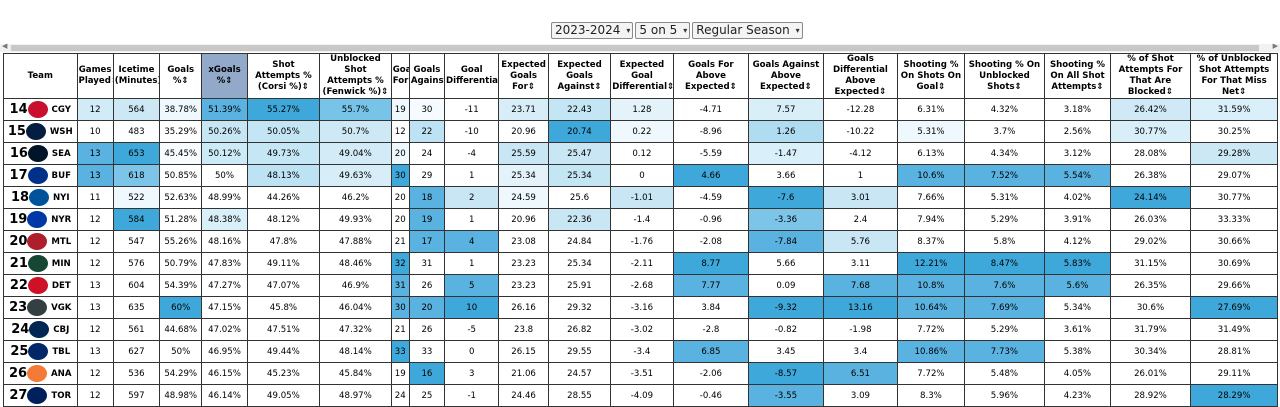 The width and height of the screenshot is (1280, 407). I want to click on horizontal-scrollbar: ◀ ▶, so click(640, 47).